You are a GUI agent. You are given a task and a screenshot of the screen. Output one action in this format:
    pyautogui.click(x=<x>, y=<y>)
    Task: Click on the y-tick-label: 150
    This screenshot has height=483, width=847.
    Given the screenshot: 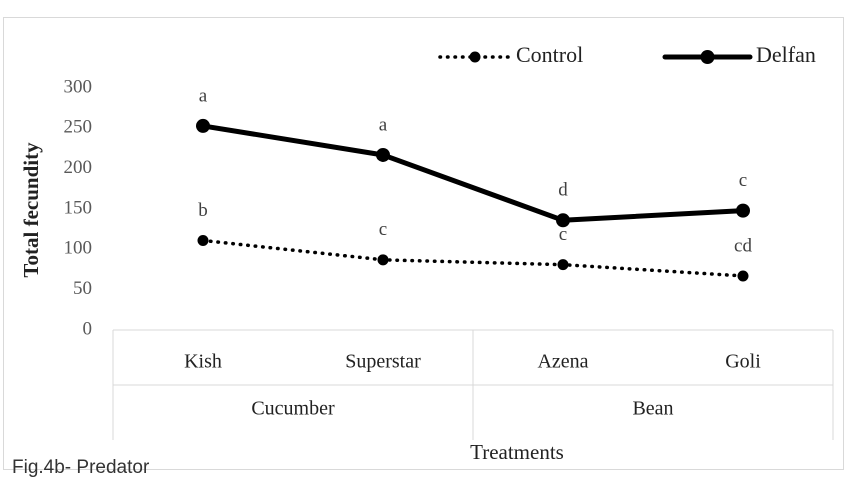 What is the action you would take?
    pyautogui.click(x=78, y=207)
    